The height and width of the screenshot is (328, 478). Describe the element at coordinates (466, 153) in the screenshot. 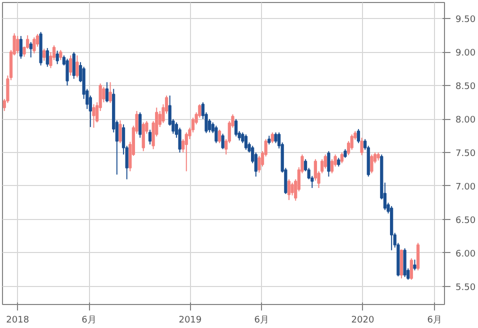

I see `y-tick-label: 7.50` at that location.